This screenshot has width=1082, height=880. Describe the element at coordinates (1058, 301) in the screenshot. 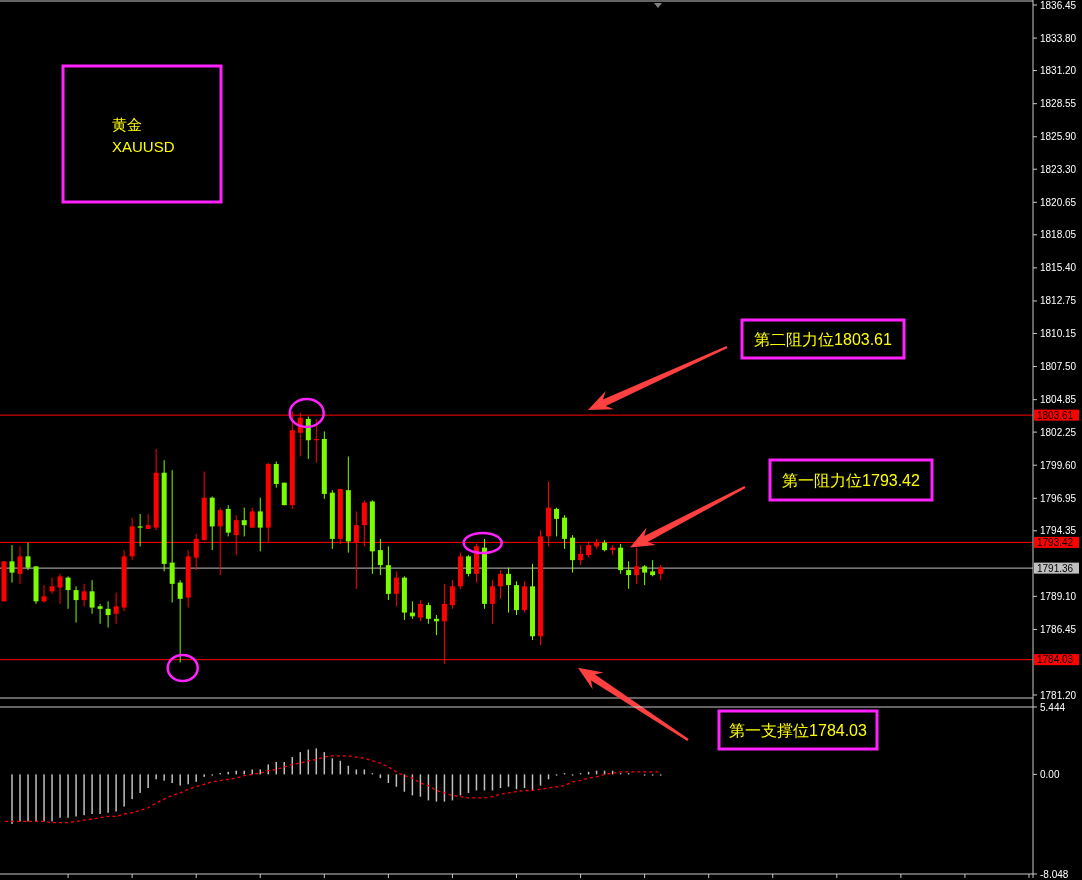

I see `y-tick-label: 1812.75` at that location.